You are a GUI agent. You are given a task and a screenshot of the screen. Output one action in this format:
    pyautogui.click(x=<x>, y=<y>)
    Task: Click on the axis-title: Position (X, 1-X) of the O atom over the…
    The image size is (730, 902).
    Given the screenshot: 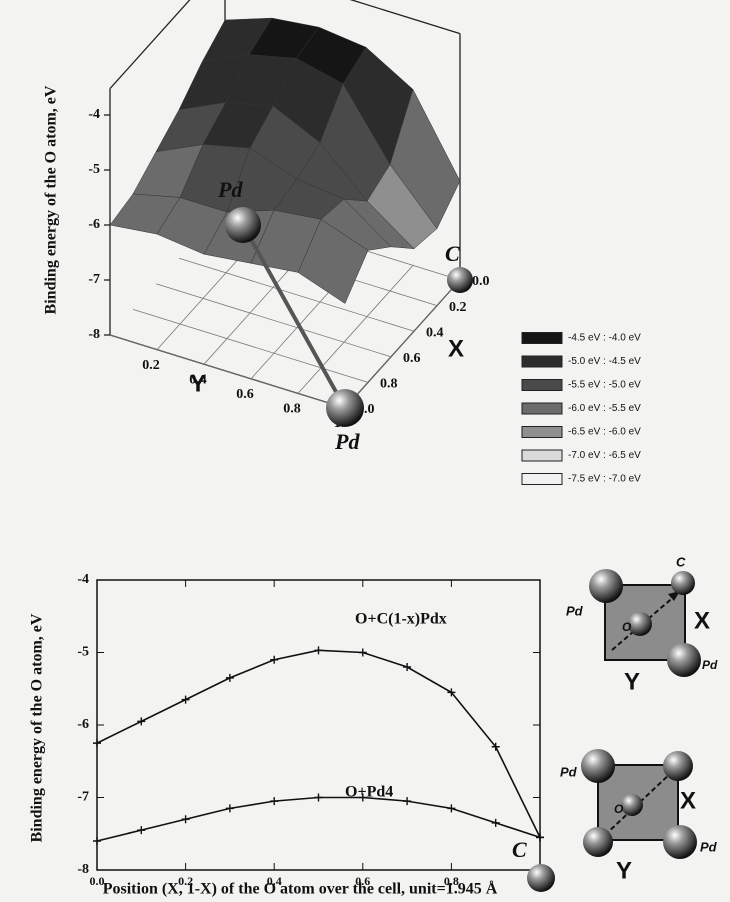 What is the action you would take?
    pyautogui.click(x=300, y=889)
    